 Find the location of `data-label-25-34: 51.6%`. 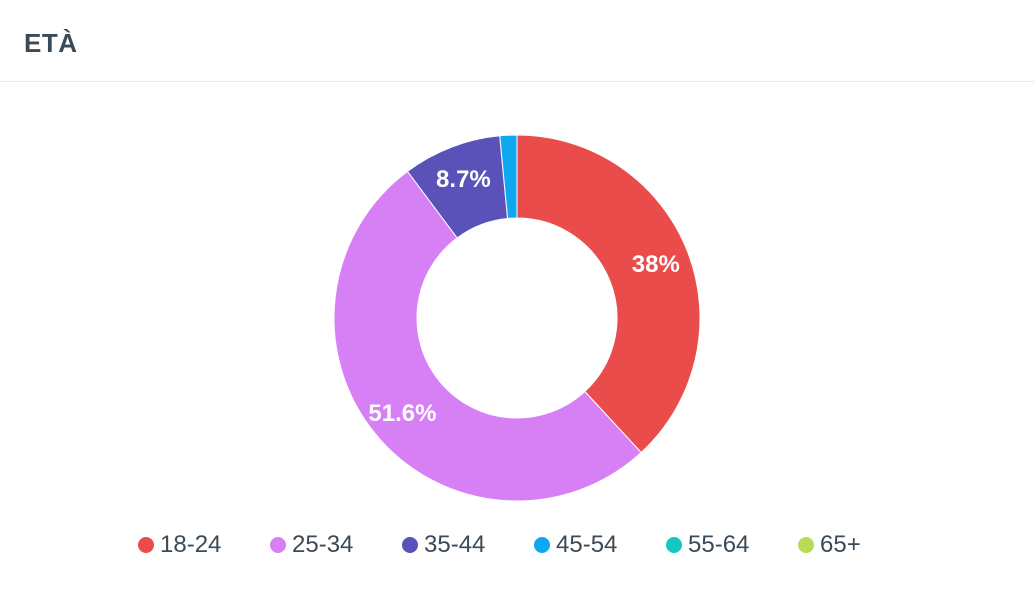

data-label-25-34: 51.6% is located at coordinates (402, 413).